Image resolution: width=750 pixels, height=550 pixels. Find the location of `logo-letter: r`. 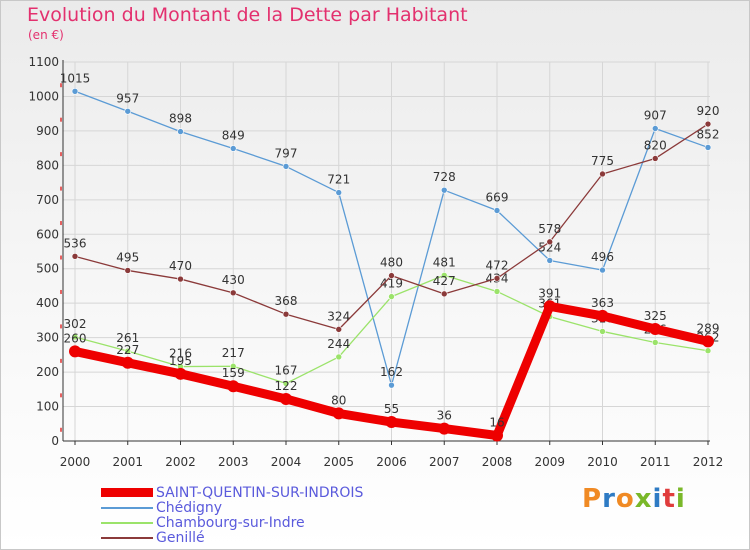

logo-letter: r is located at coordinates (609, 499).